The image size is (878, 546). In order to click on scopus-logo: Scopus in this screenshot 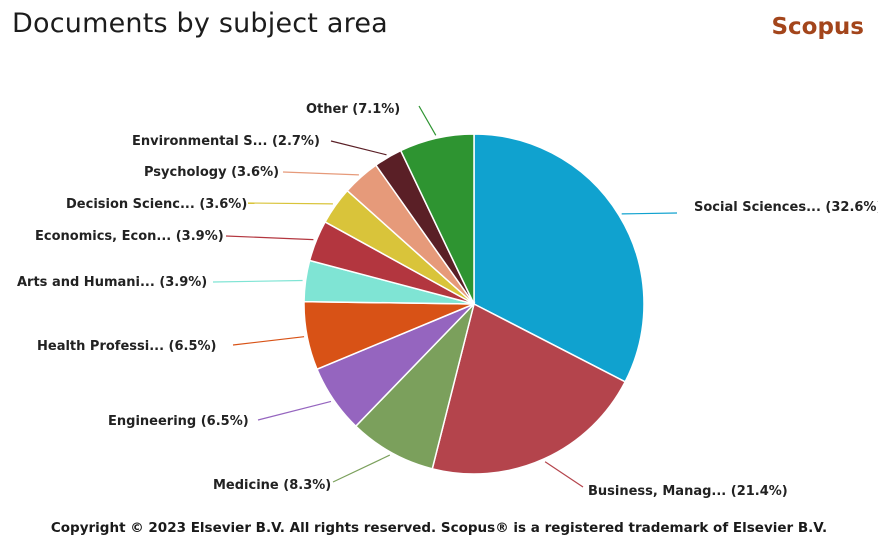, I will do `click(817, 27)`.